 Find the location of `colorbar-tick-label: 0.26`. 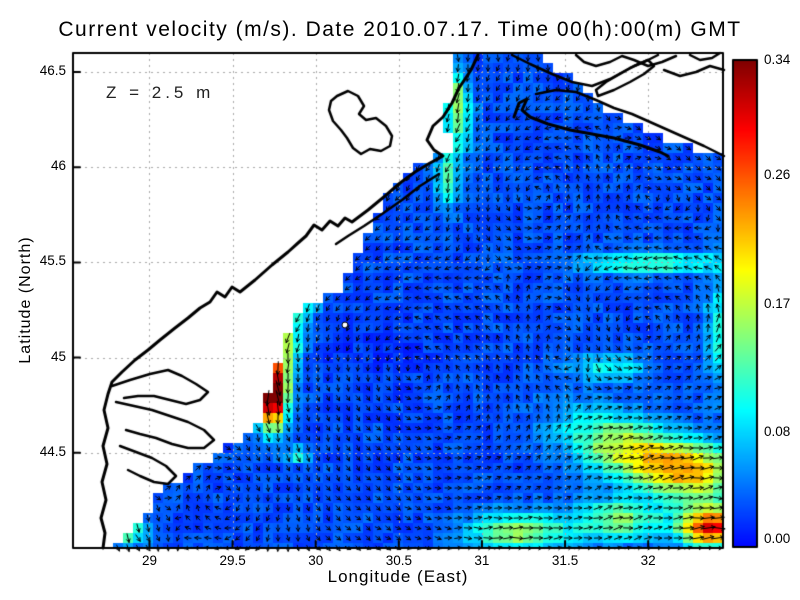

colorbar-tick-label: 0.26 is located at coordinates (777, 174).